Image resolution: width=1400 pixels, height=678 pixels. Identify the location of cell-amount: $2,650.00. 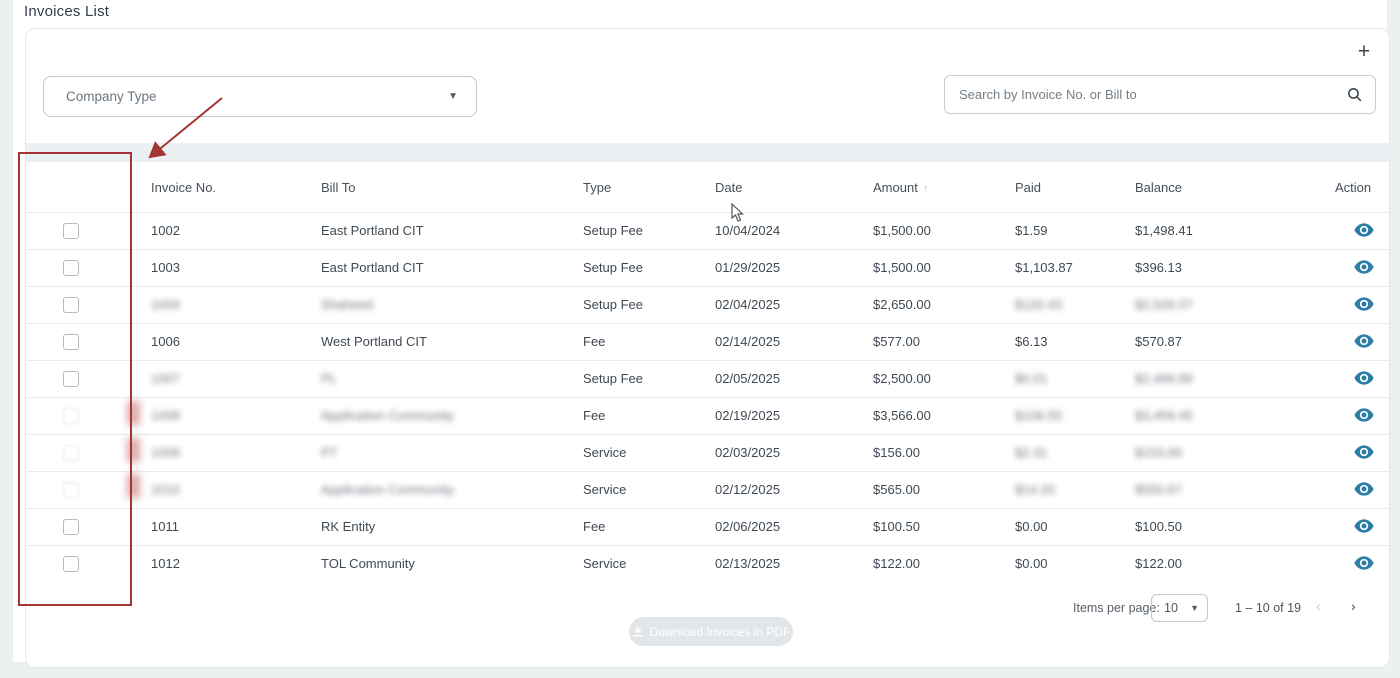
(902, 304).